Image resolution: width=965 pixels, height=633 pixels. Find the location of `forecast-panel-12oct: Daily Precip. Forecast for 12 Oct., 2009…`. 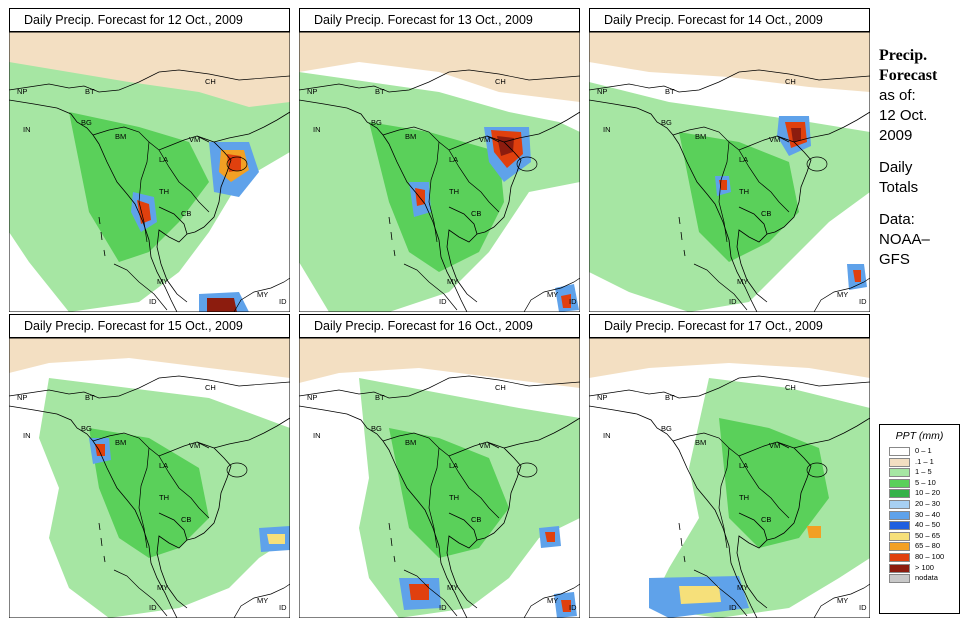

forecast-panel-12oct: Daily Precip. Forecast for 12 Oct., 2009… is located at coordinates (149, 160).